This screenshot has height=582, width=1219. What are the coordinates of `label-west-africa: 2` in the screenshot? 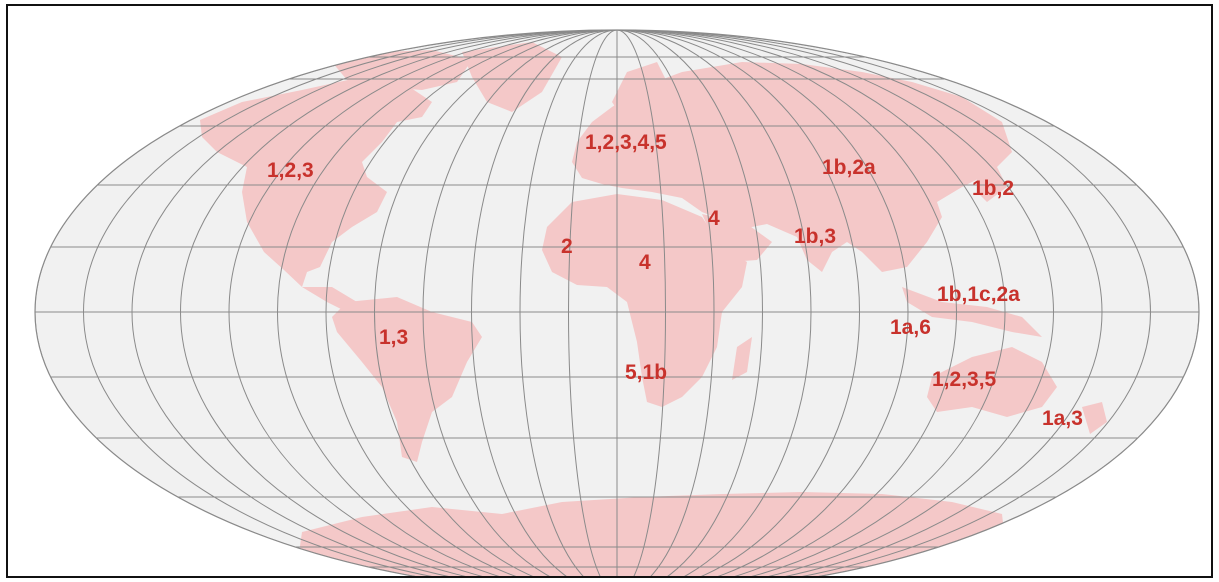 It's located at (567, 246).